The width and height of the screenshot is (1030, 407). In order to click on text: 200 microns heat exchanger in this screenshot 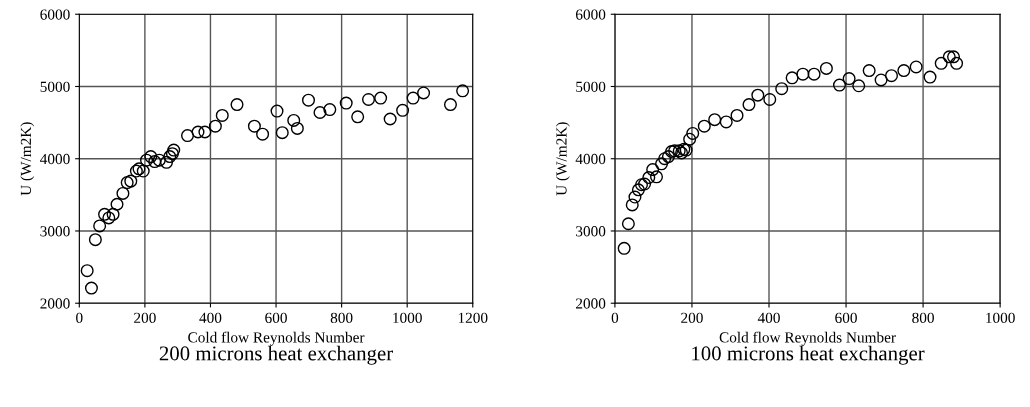, I will do `click(276, 355)`.